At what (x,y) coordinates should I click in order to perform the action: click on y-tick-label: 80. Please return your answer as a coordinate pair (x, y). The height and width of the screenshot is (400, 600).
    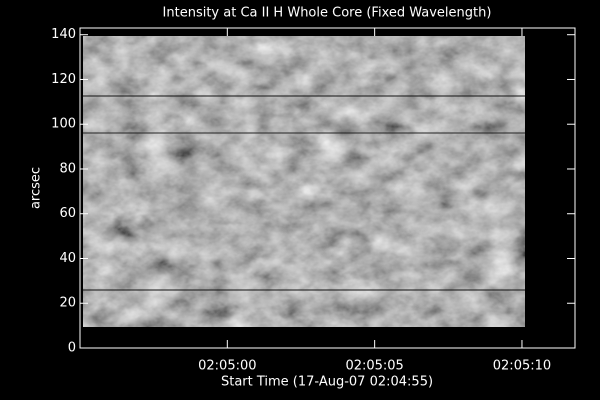
    Looking at the image, I should click on (67, 168).